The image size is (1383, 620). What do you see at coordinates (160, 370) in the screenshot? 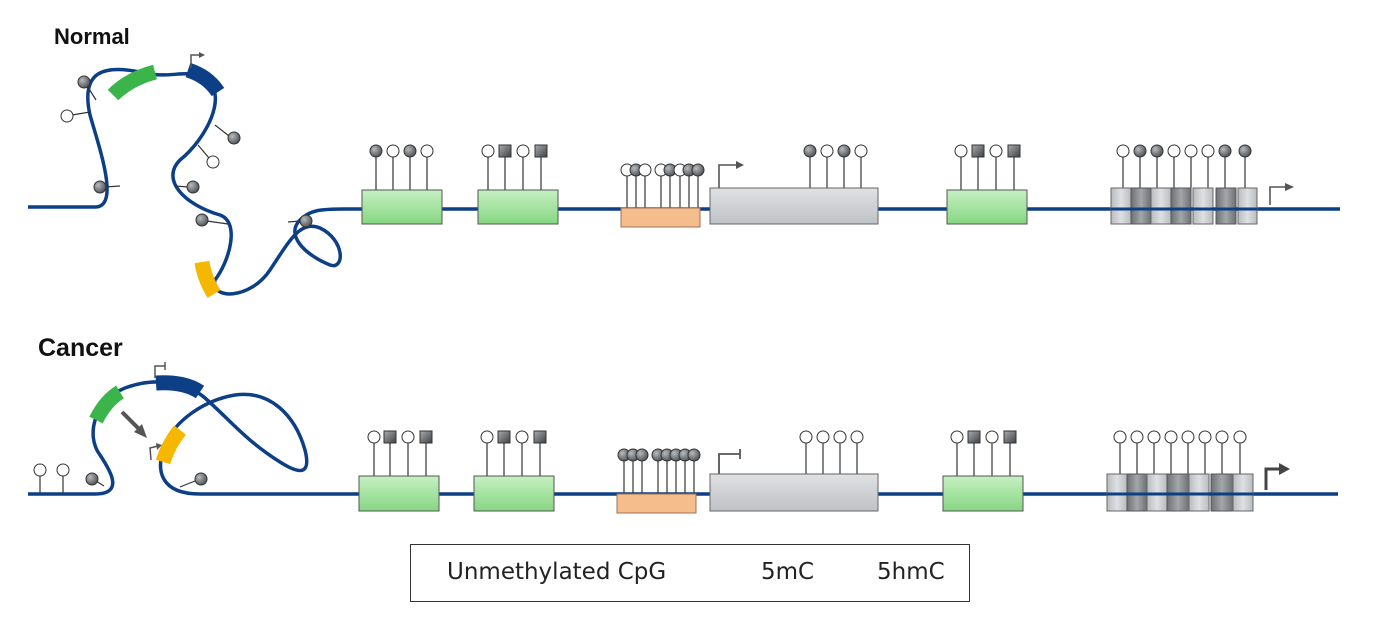
I see `cancer-loop-tss-stop` at bounding box center [160, 370].